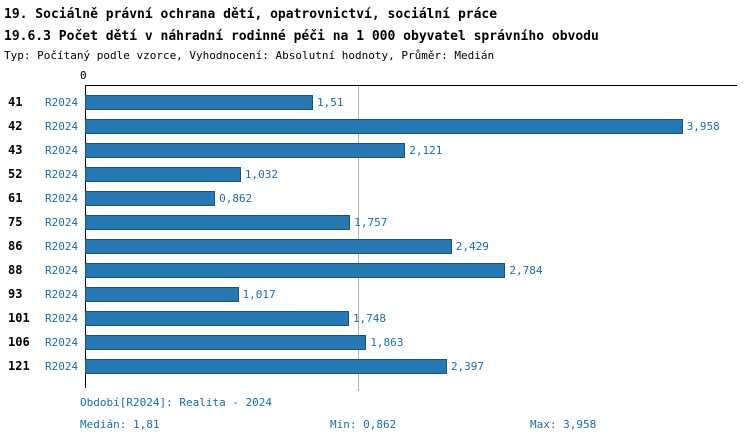 Image resolution: width=750 pixels, height=440 pixels. I want to click on value-label: 1,863, so click(387, 342).